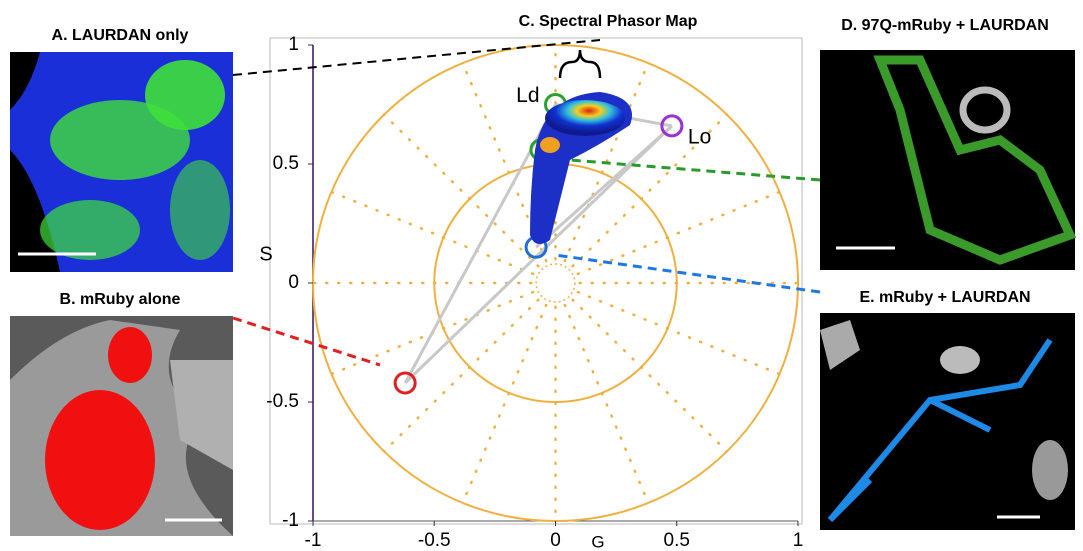 The width and height of the screenshot is (1083, 551). What do you see at coordinates (555, 540) in the screenshot?
I see `x-tick-label: 0` at bounding box center [555, 540].